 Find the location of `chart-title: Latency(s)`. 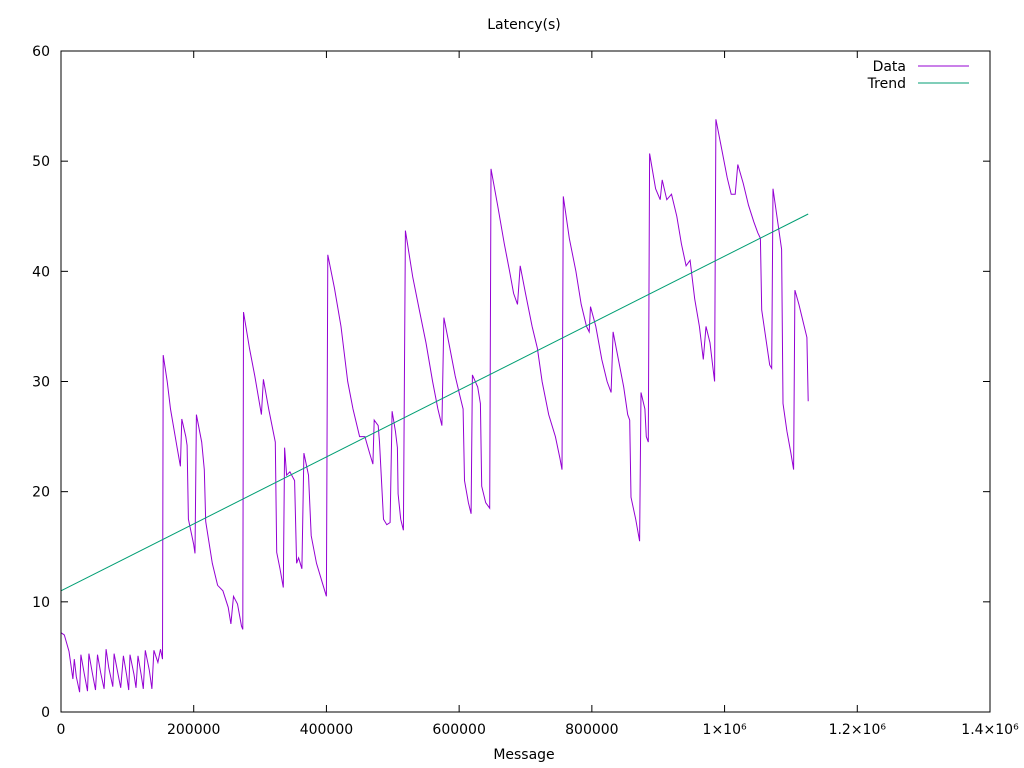

chart-title: Latency(s) is located at coordinates (524, 25).